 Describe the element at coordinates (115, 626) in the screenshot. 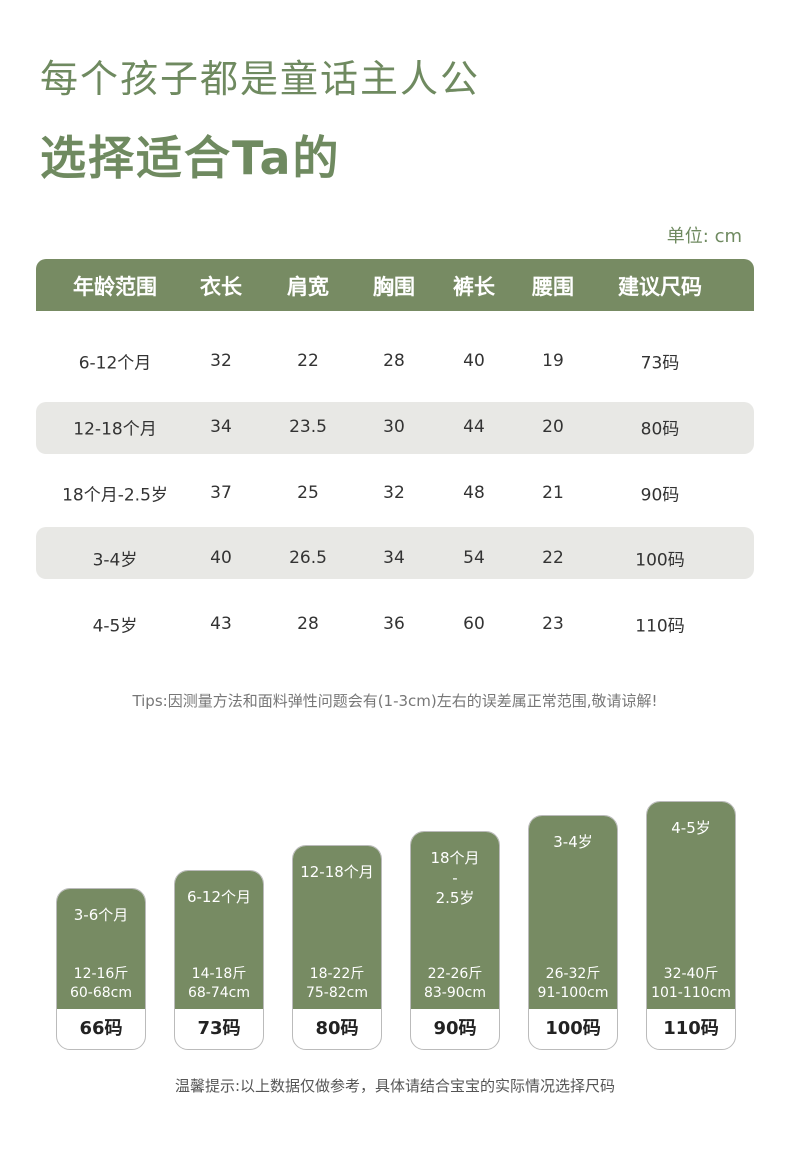

I see `table-cell: 4-5岁` at that location.